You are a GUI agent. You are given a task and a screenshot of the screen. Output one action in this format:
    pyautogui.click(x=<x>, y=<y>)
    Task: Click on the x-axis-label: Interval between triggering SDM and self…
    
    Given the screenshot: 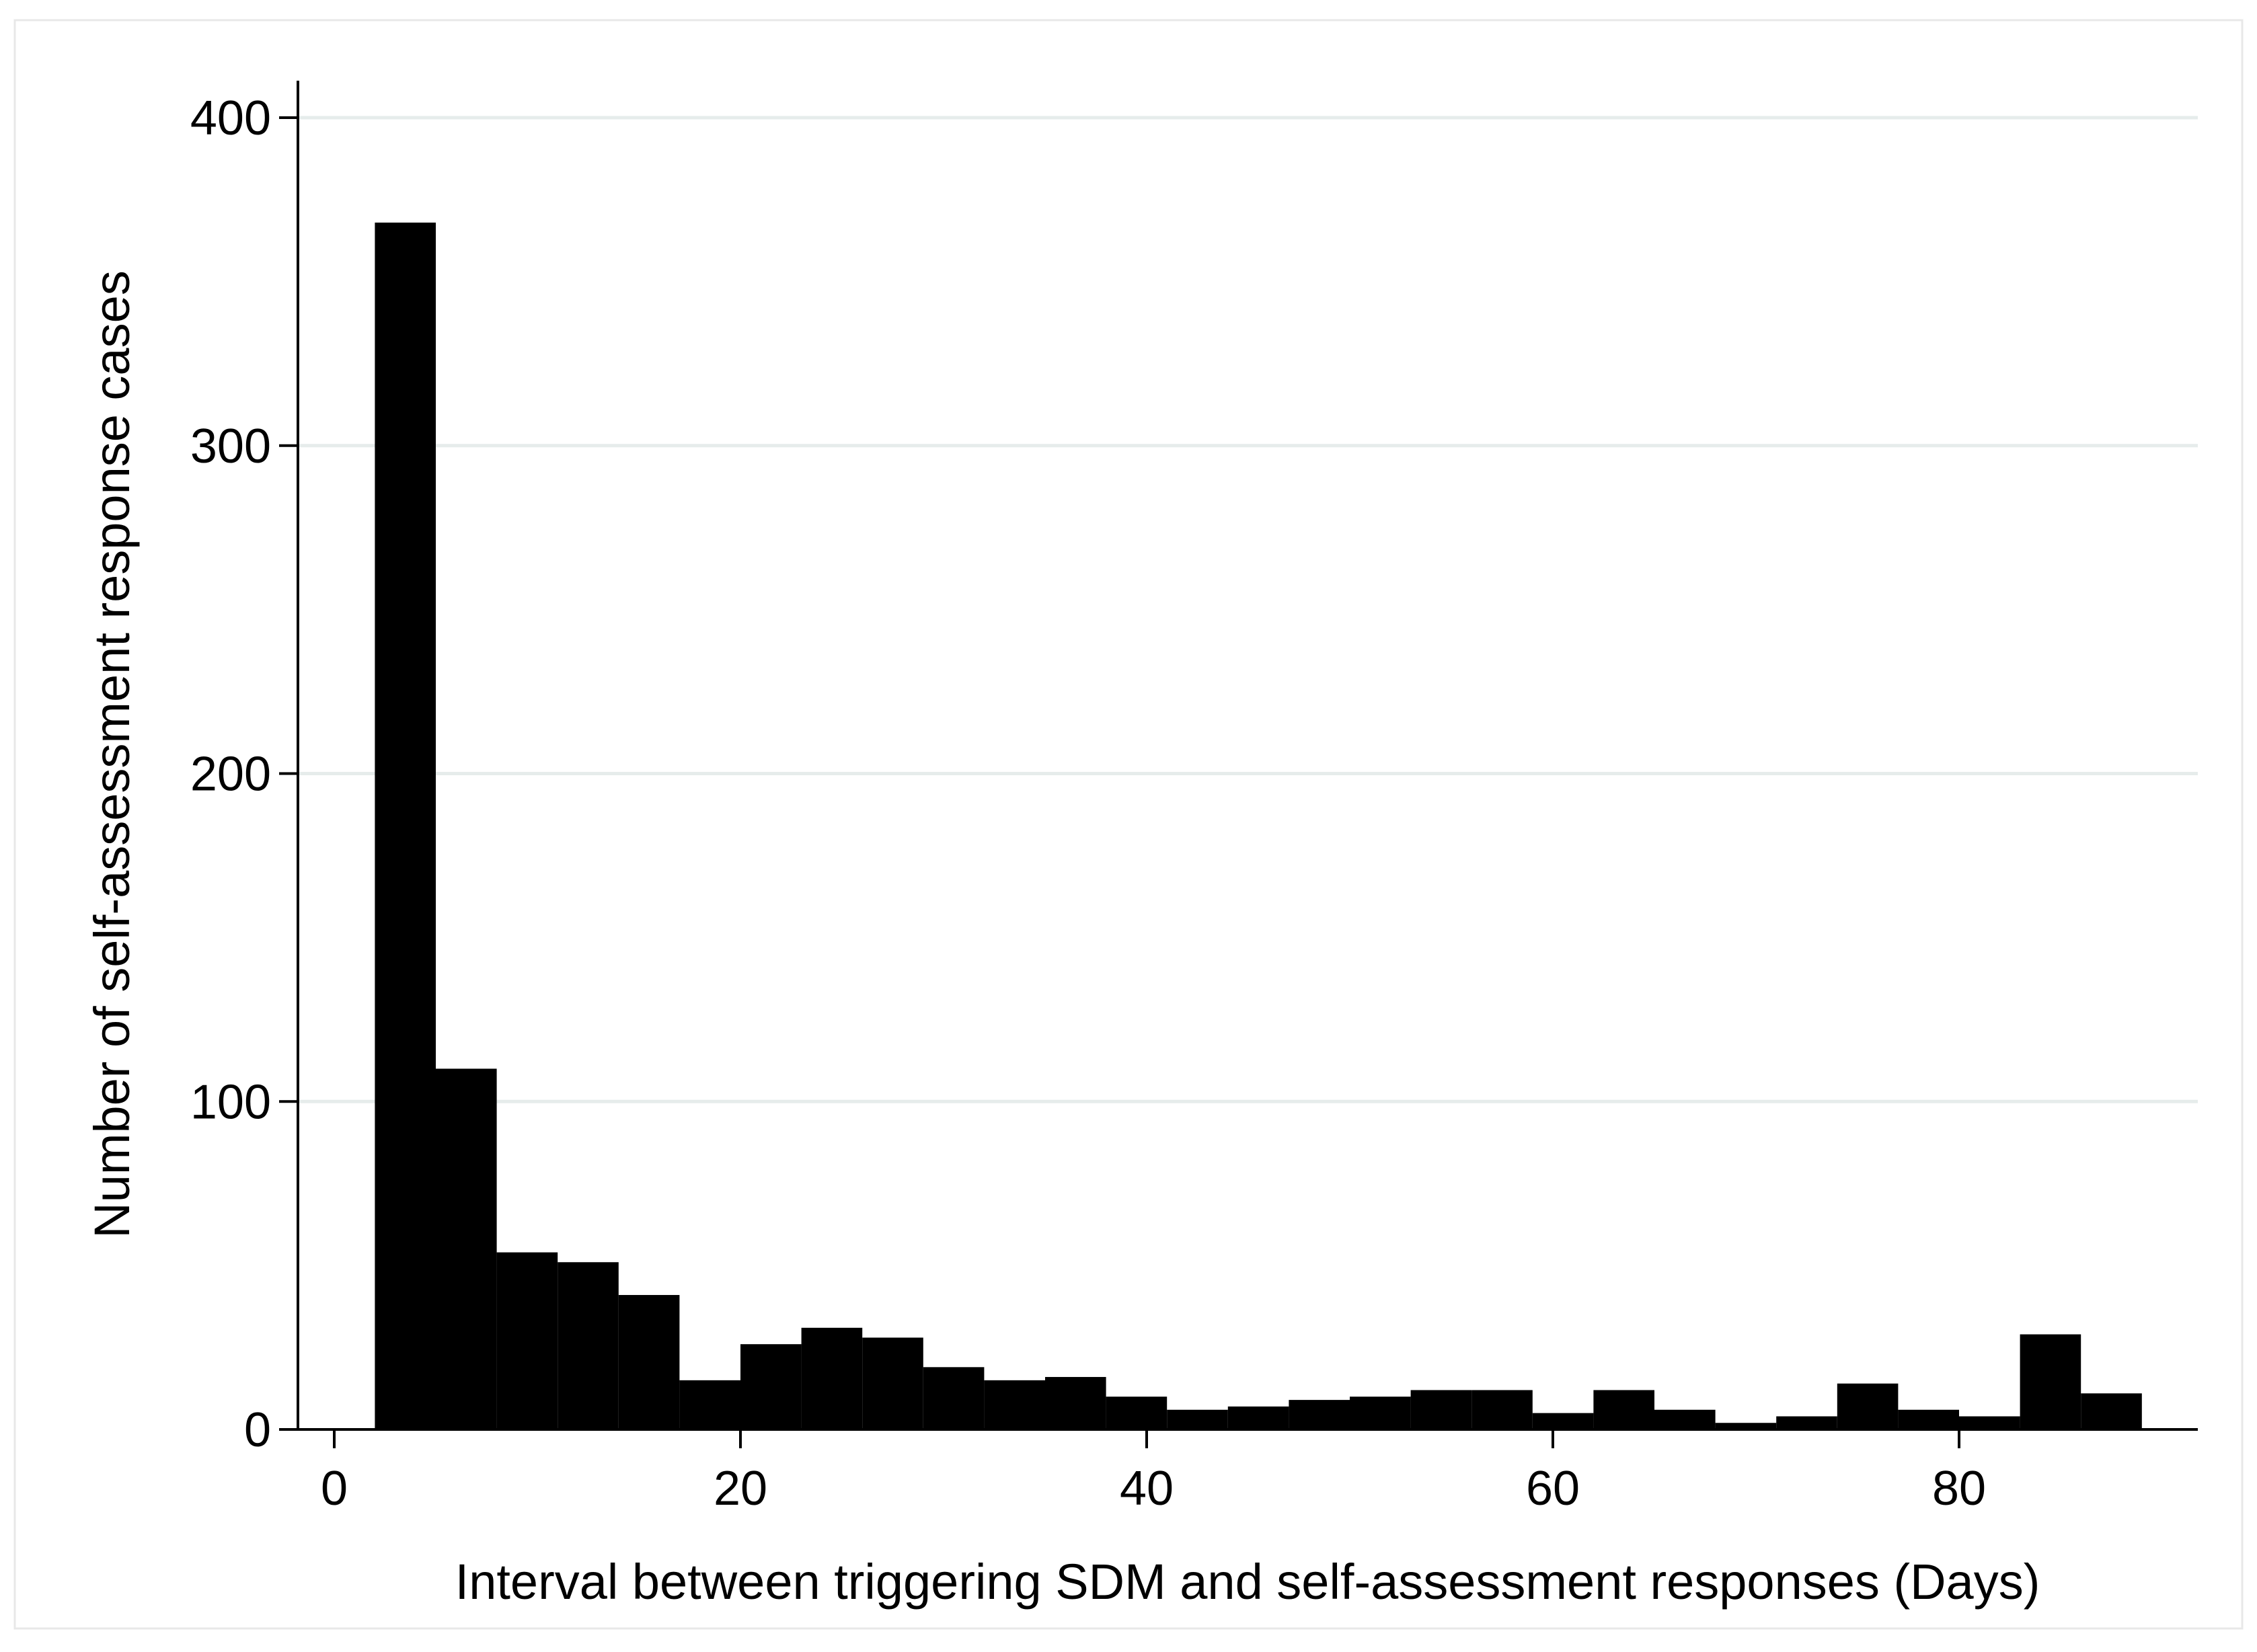 What is the action you would take?
    pyautogui.click(x=1247, y=1582)
    